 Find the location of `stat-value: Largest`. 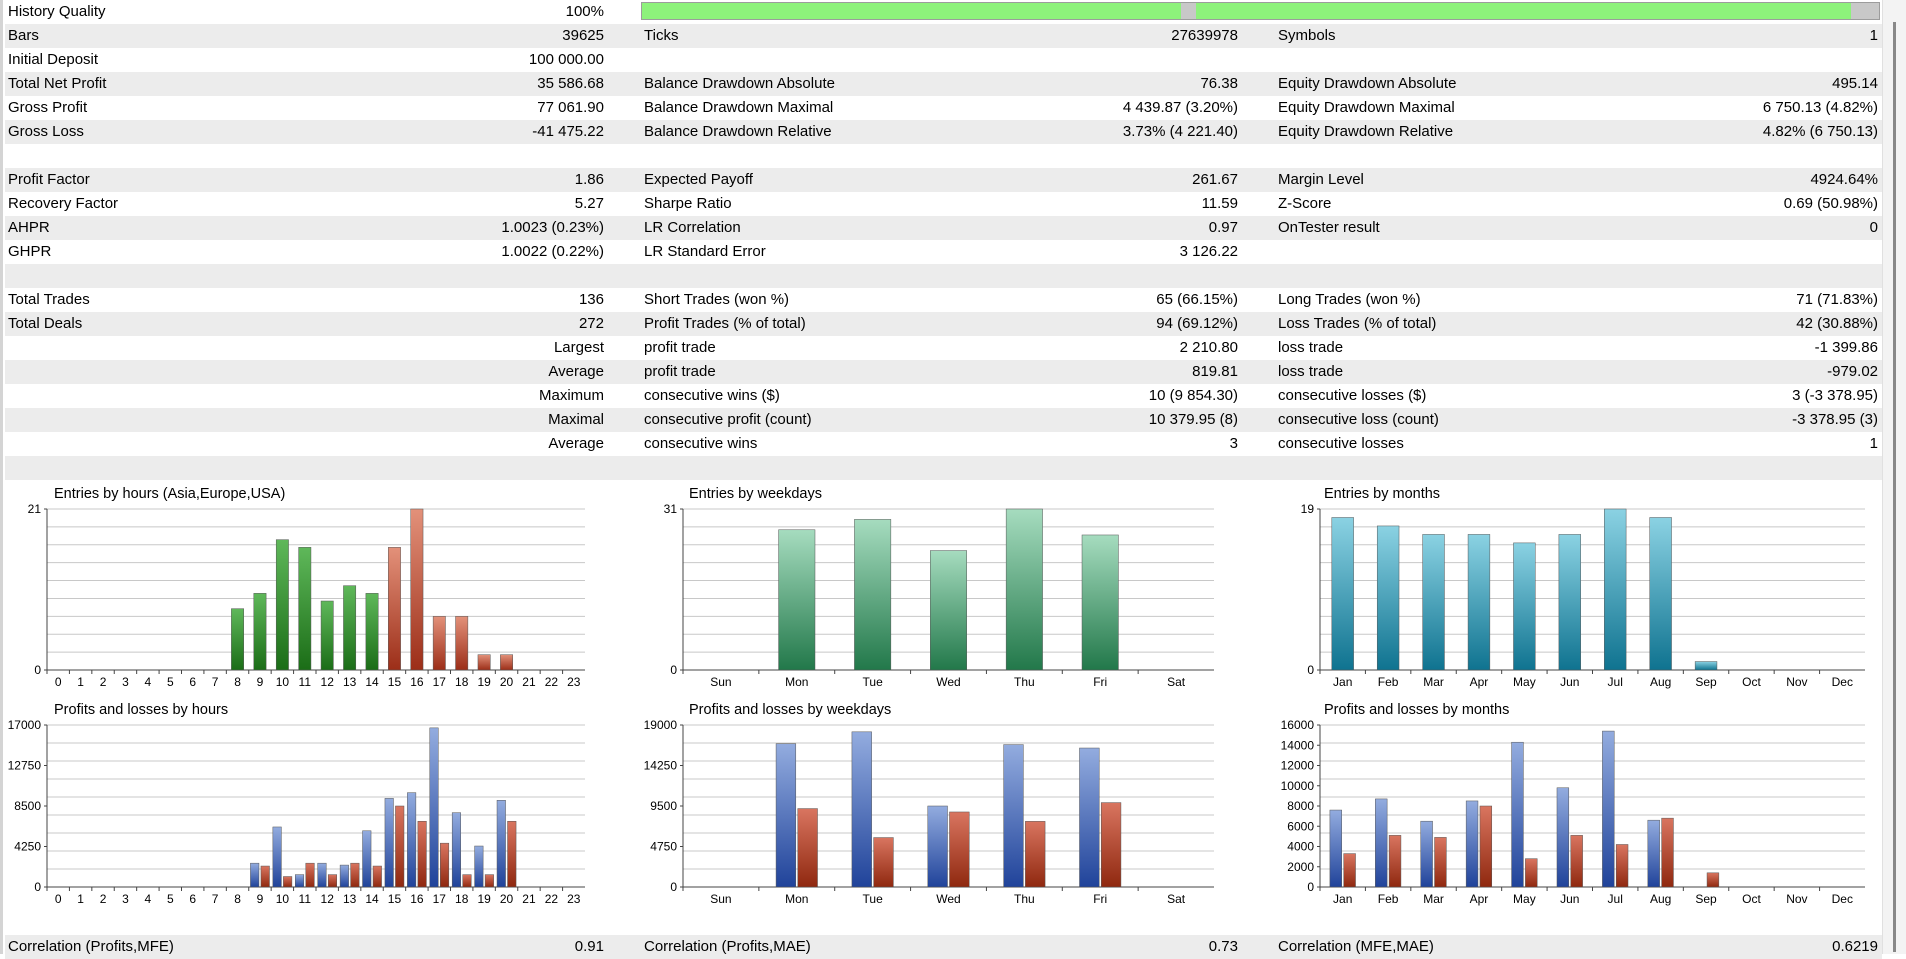

stat-value: Largest is located at coordinates (578, 347).